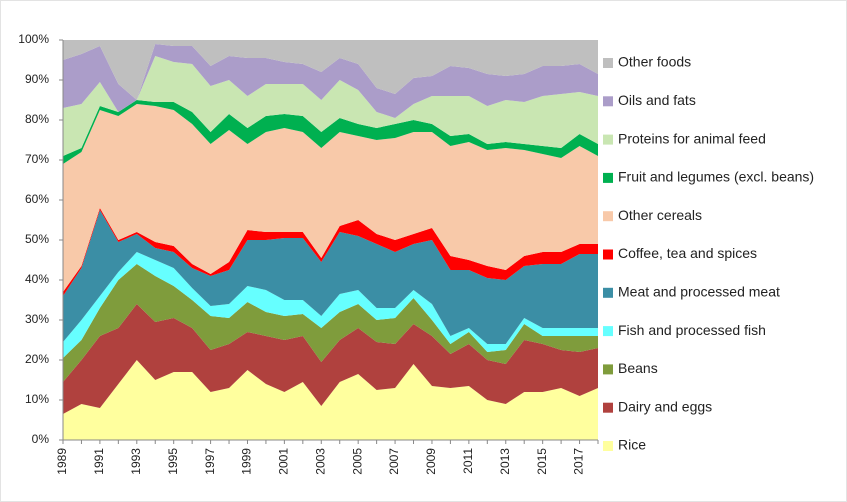 The image size is (847, 502). What do you see at coordinates (505, 461) in the screenshot?
I see `x-tick-label: 2013` at bounding box center [505, 461].